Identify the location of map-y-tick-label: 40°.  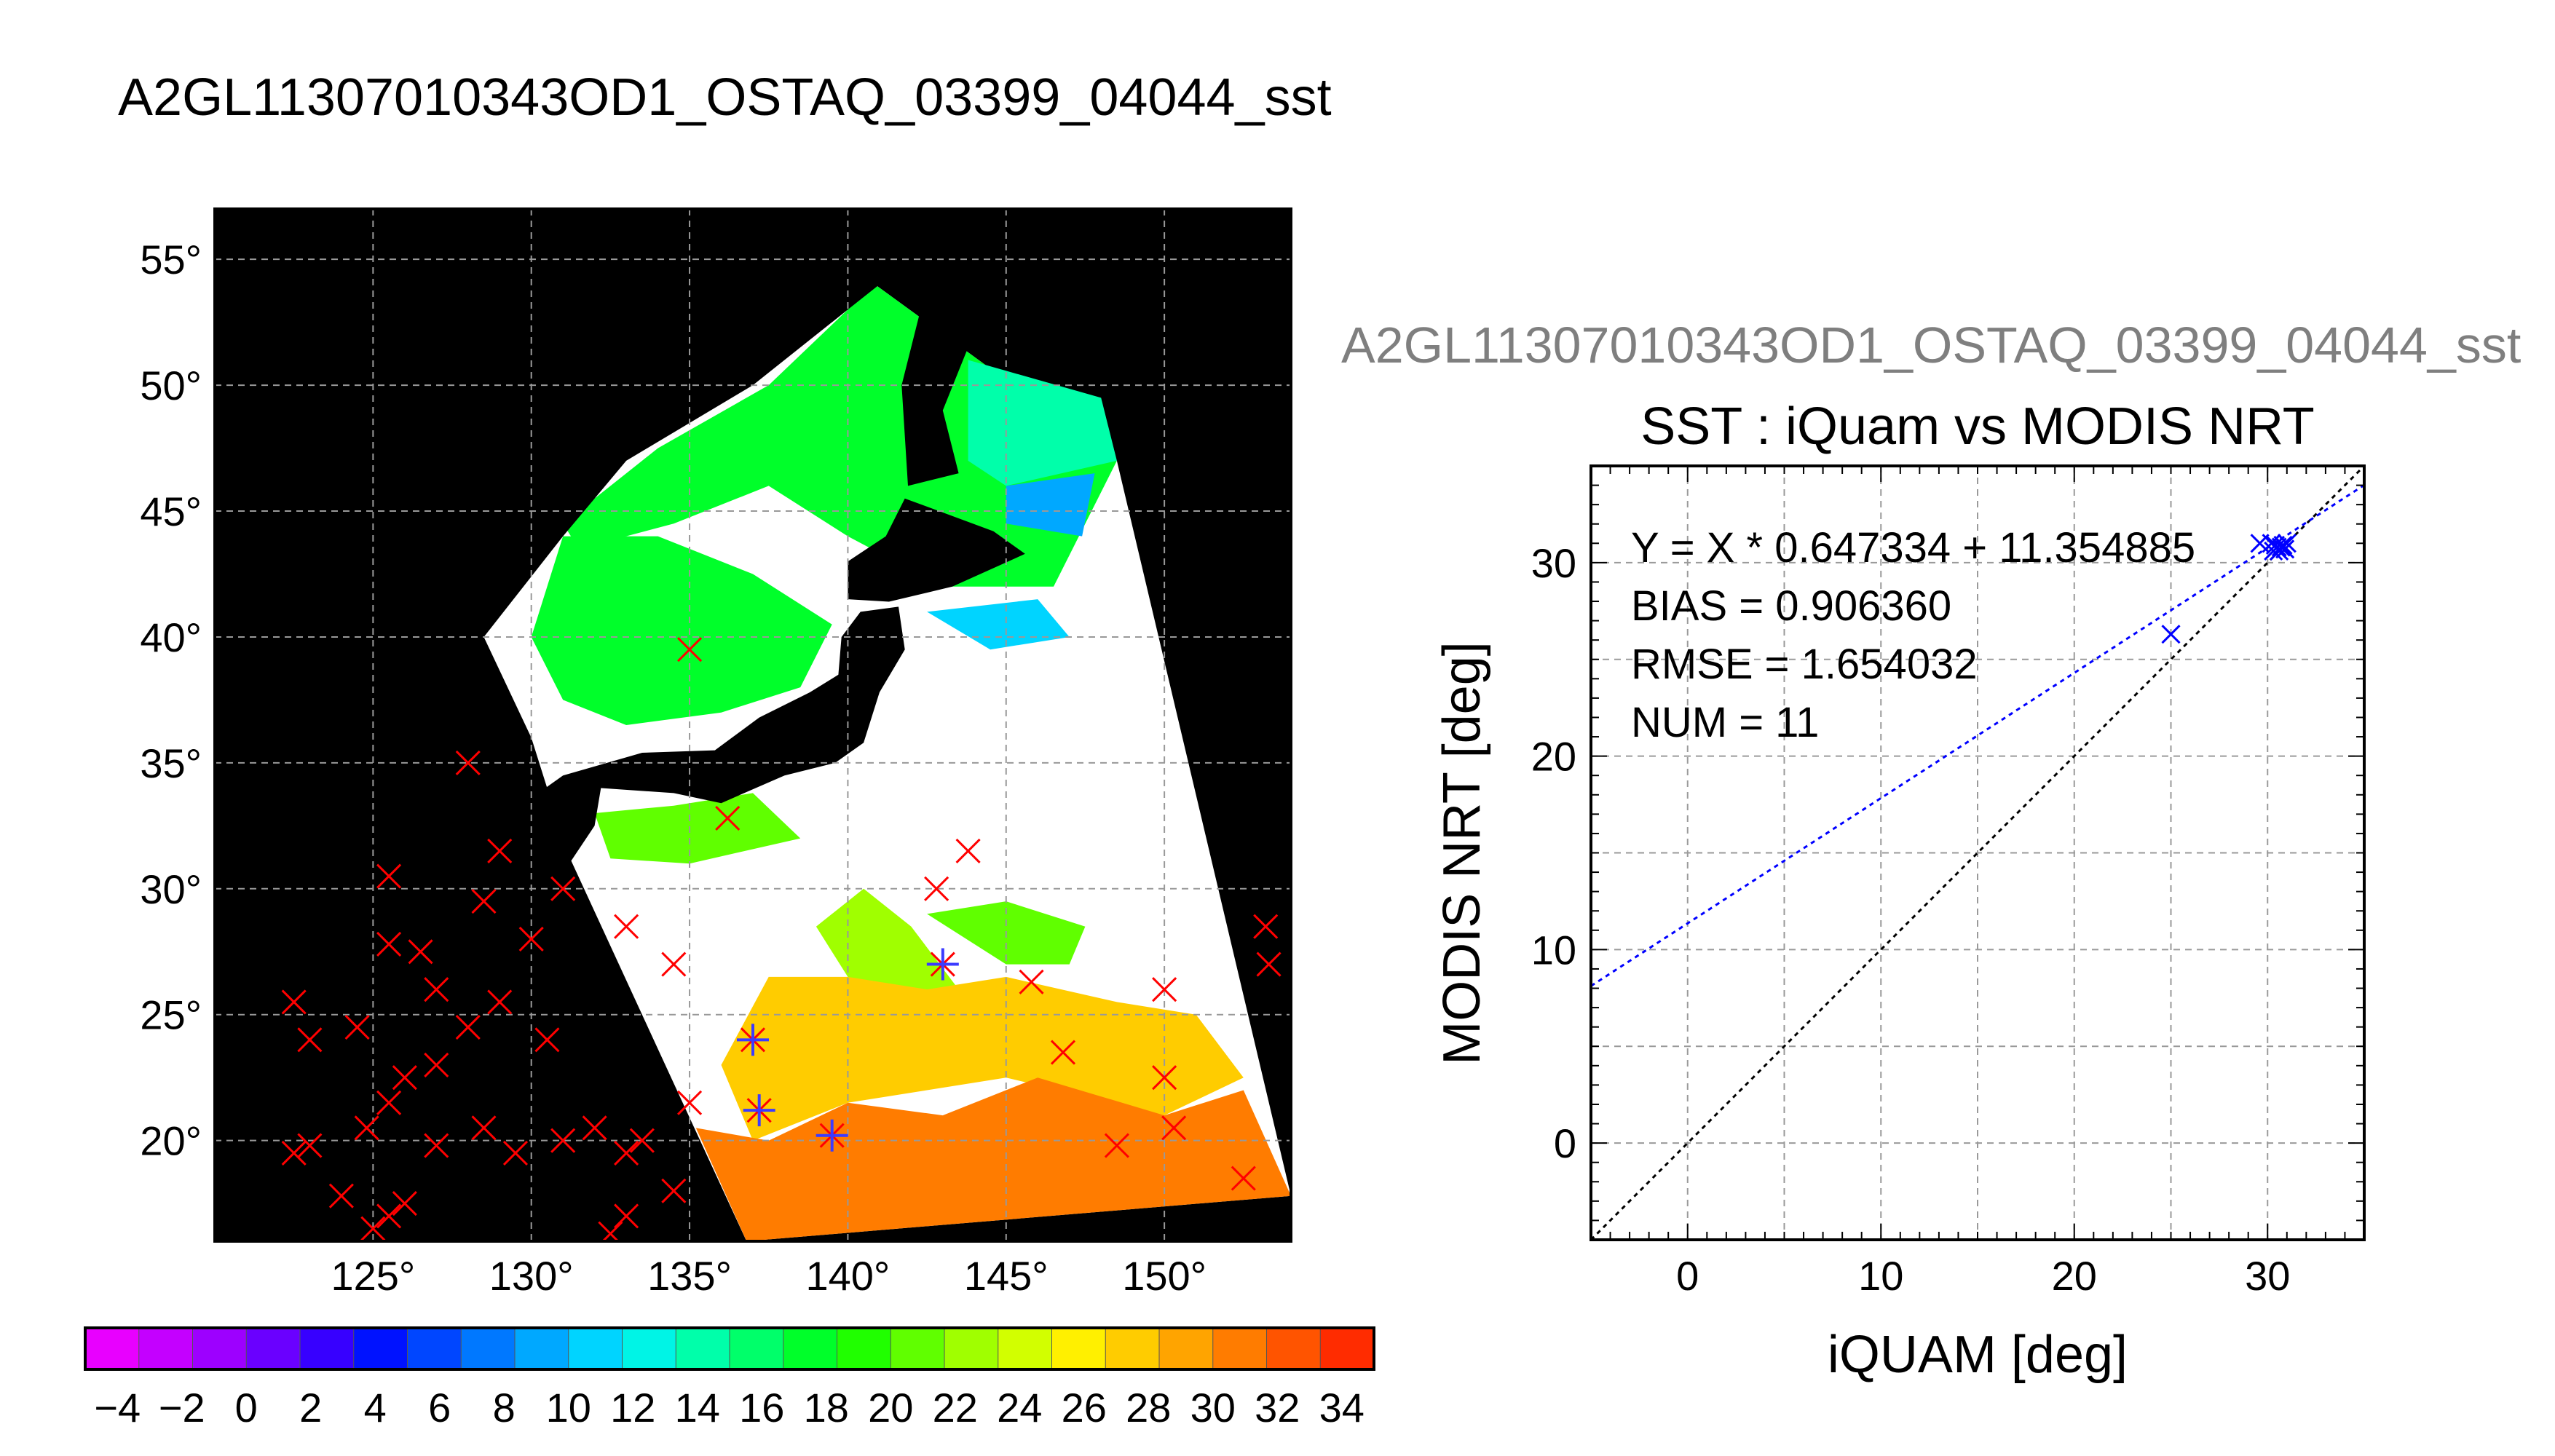
(171, 637).